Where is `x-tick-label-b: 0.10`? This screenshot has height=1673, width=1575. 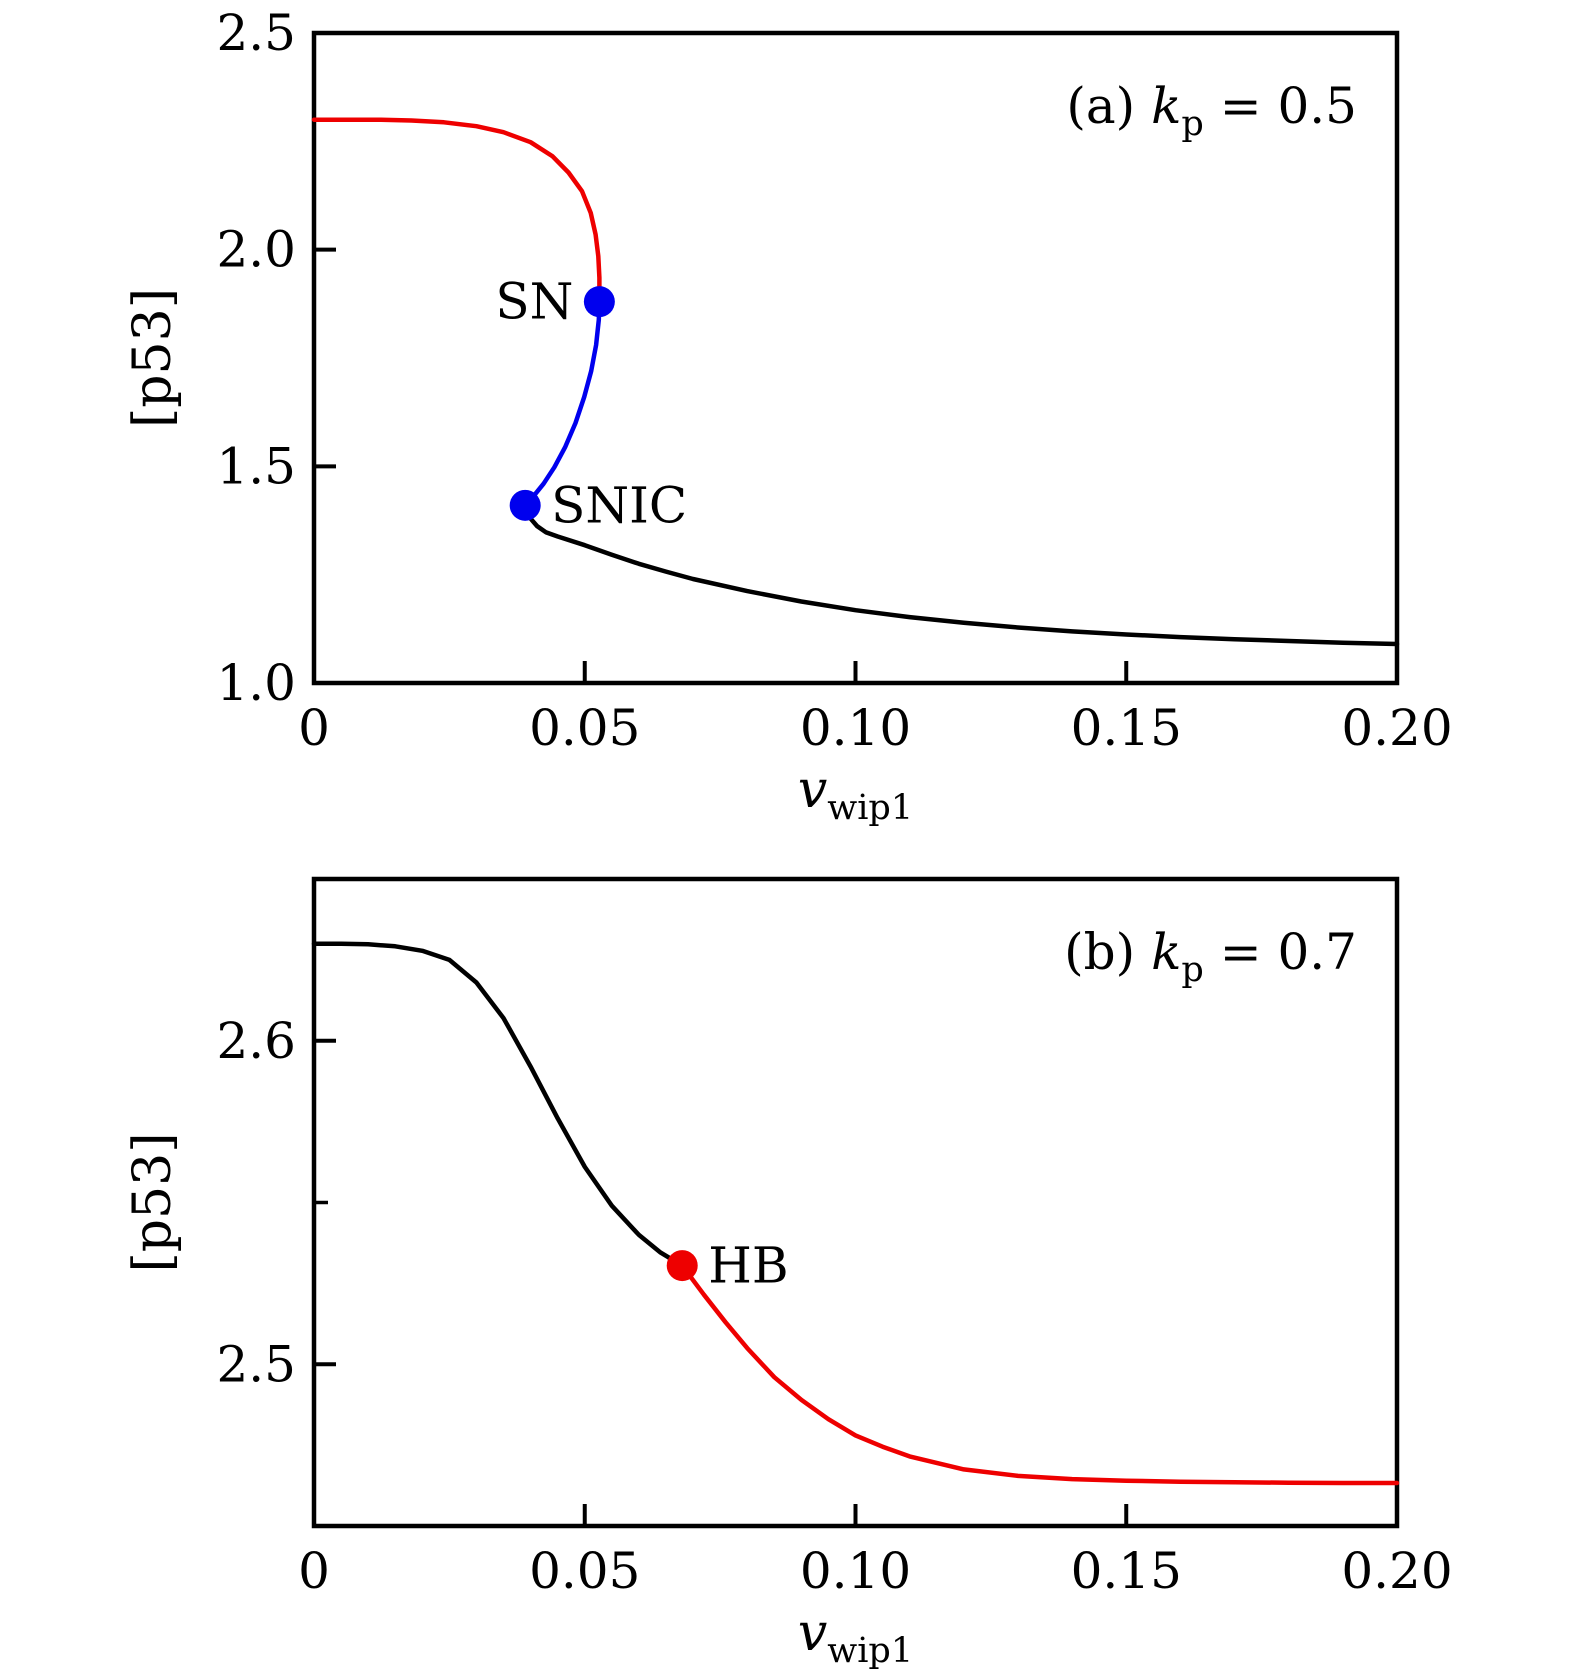
x-tick-label-b: 0.10 is located at coordinates (855, 1571).